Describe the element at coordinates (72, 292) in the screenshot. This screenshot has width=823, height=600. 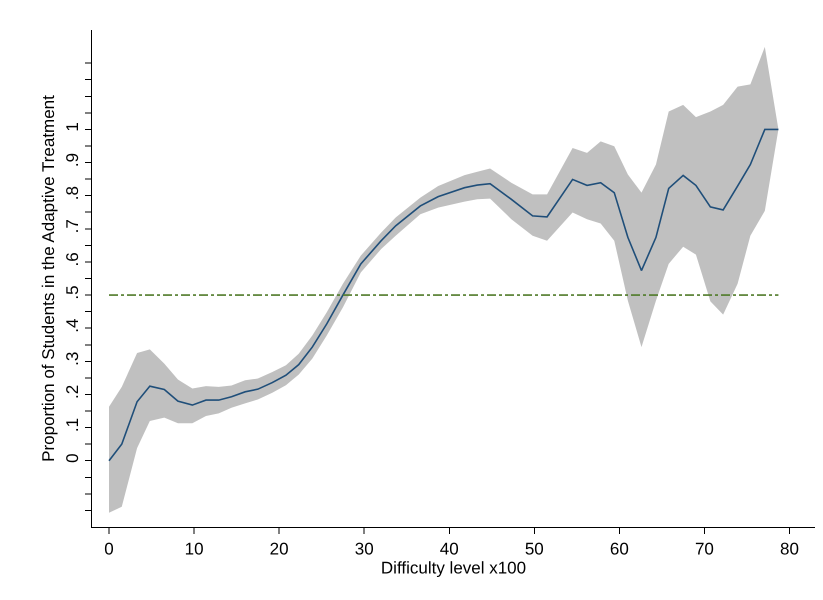
I see `y-tick-label: .5` at that location.